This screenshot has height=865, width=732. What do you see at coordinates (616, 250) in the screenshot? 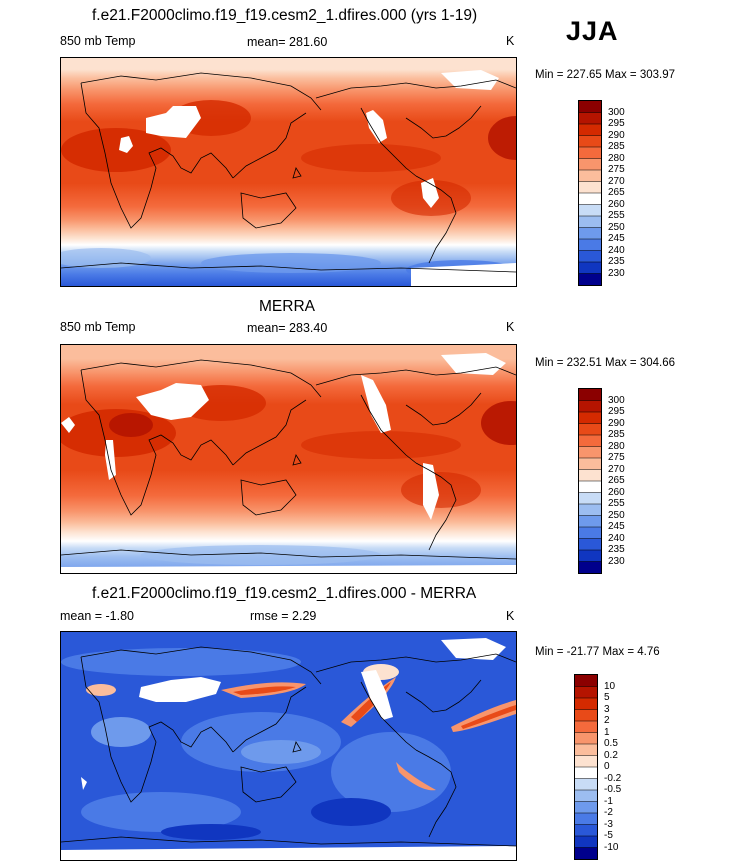
I see `colorbar-1-label: 240` at bounding box center [616, 250].